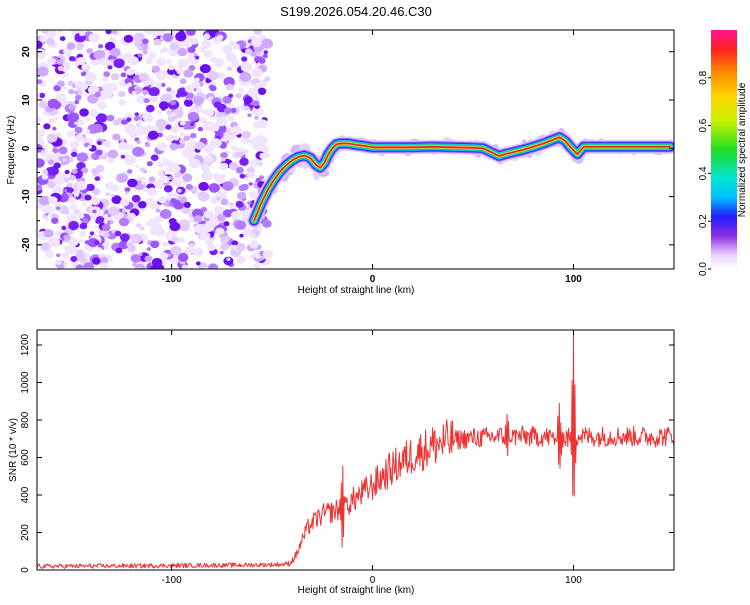 The height and width of the screenshot is (605, 750). What do you see at coordinates (356, 11) in the screenshot?
I see `chart-title: S199.2026.054.20.46.C30` at bounding box center [356, 11].